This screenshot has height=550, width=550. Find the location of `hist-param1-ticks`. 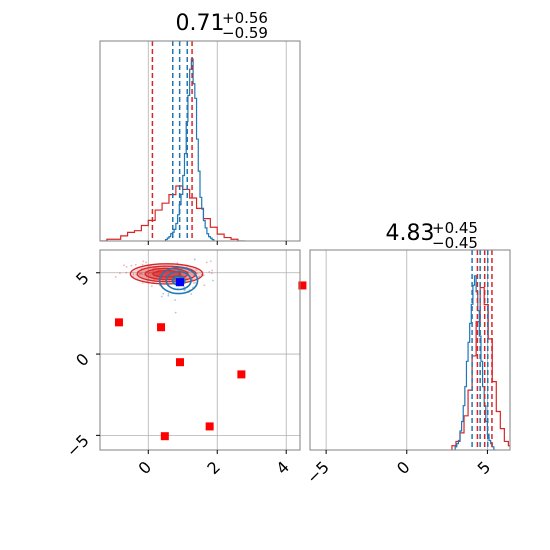

hist-param1-ticks is located at coordinates (217, 243).